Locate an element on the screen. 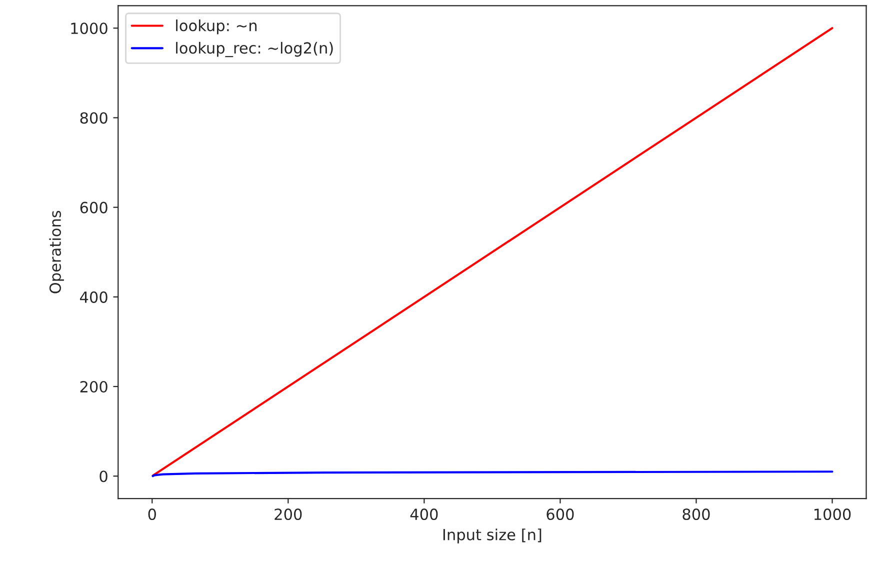  x-tick-label: 1000 is located at coordinates (832, 514).